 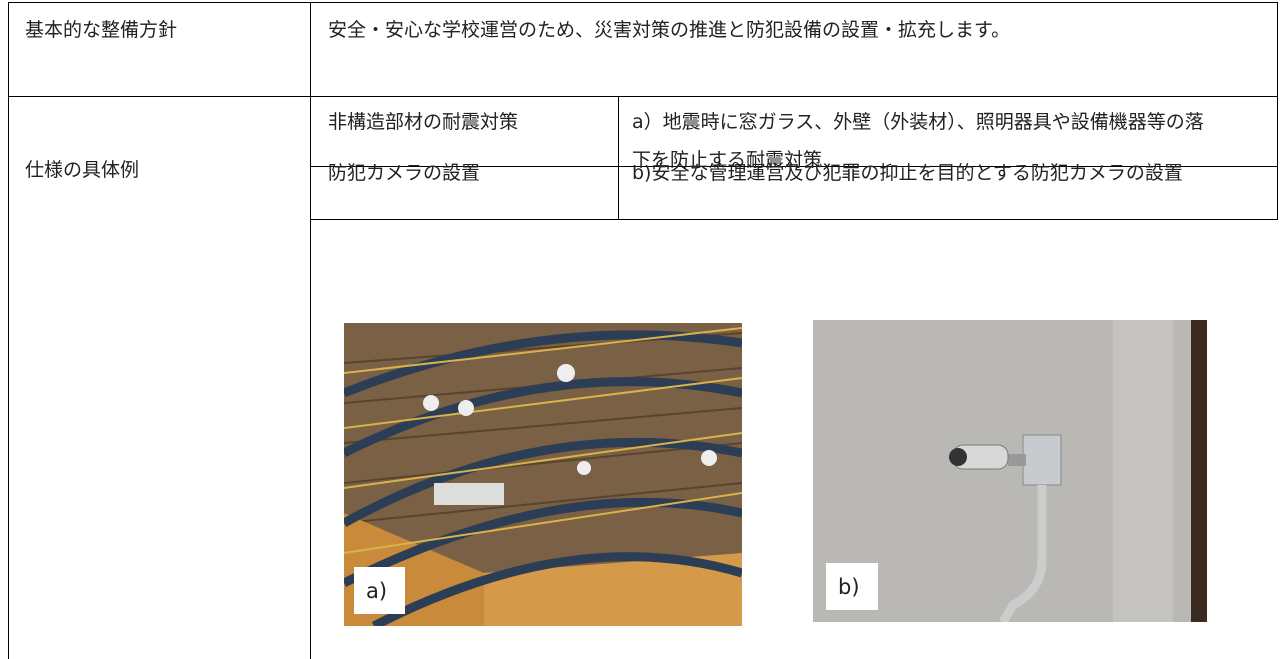 What do you see at coordinates (543, 474) in the screenshot?
I see `photo-ceiling: a)` at bounding box center [543, 474].